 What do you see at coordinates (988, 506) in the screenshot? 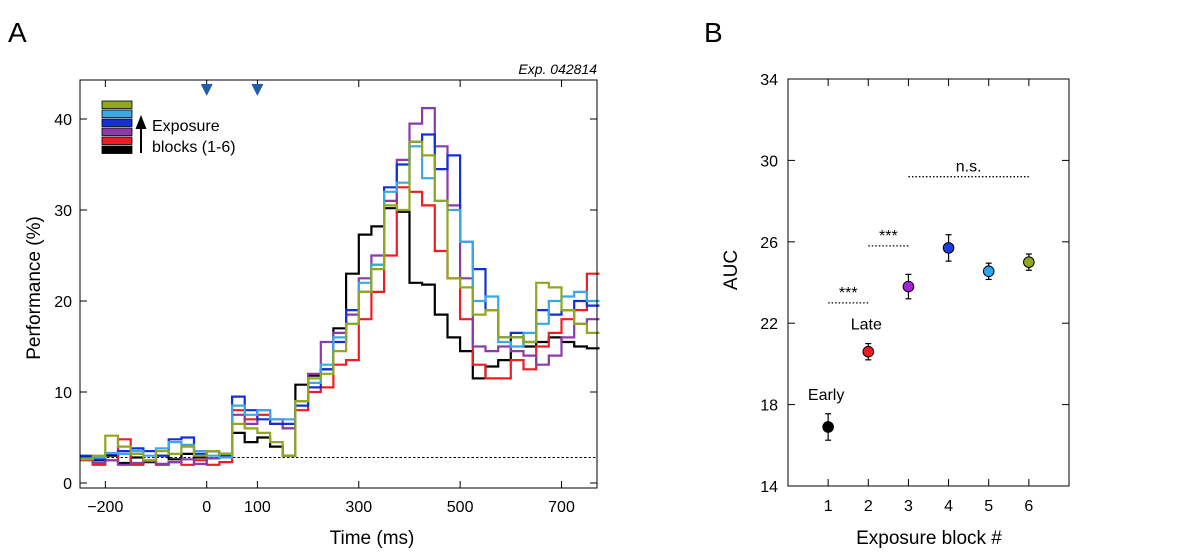
I see `x-tick-label-b: 5` at bounding box center [988, 506].